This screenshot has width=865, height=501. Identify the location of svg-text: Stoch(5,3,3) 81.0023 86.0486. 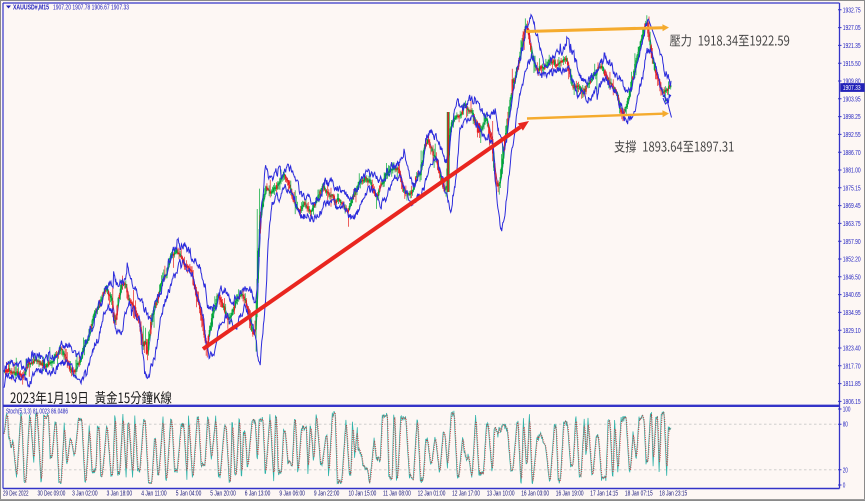
(37, 411).